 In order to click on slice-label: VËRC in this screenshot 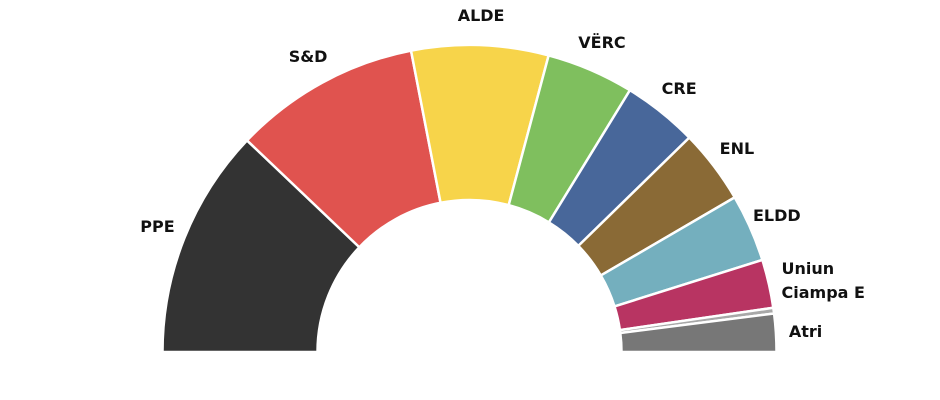, I will do `click(602, 43)`.